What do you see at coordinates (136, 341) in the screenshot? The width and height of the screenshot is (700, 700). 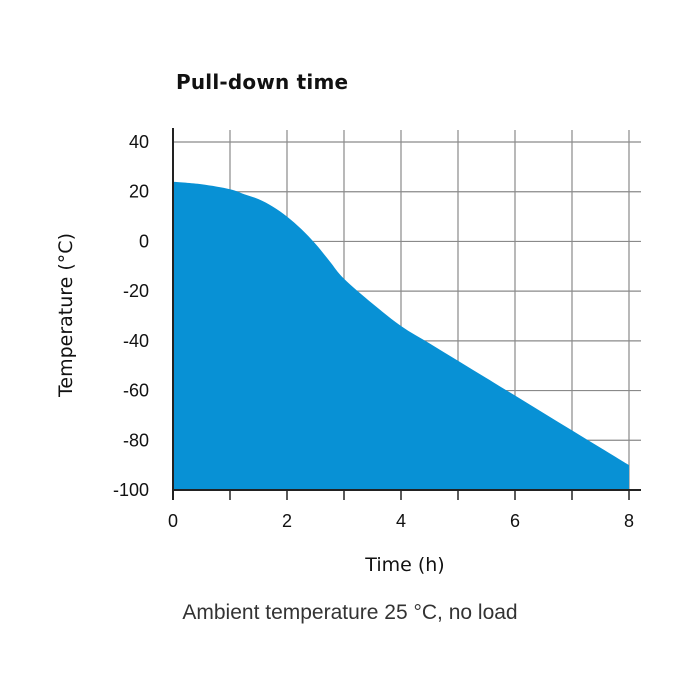 I see `y-tick-label: -40` at bounding box center [136, 341].